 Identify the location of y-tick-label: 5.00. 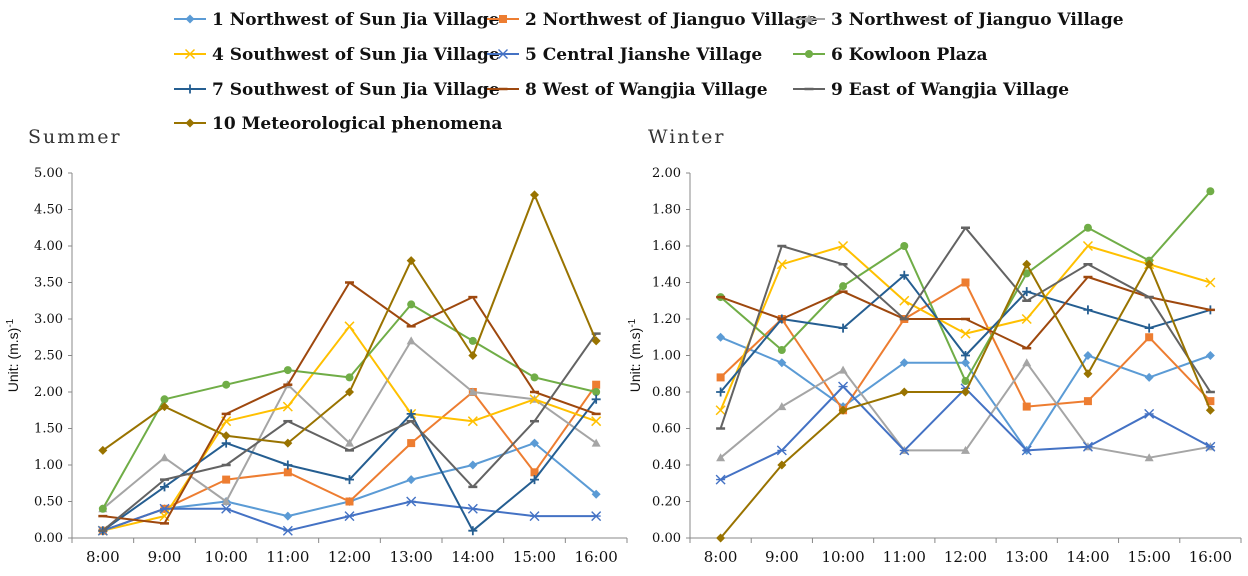
(48, 173).